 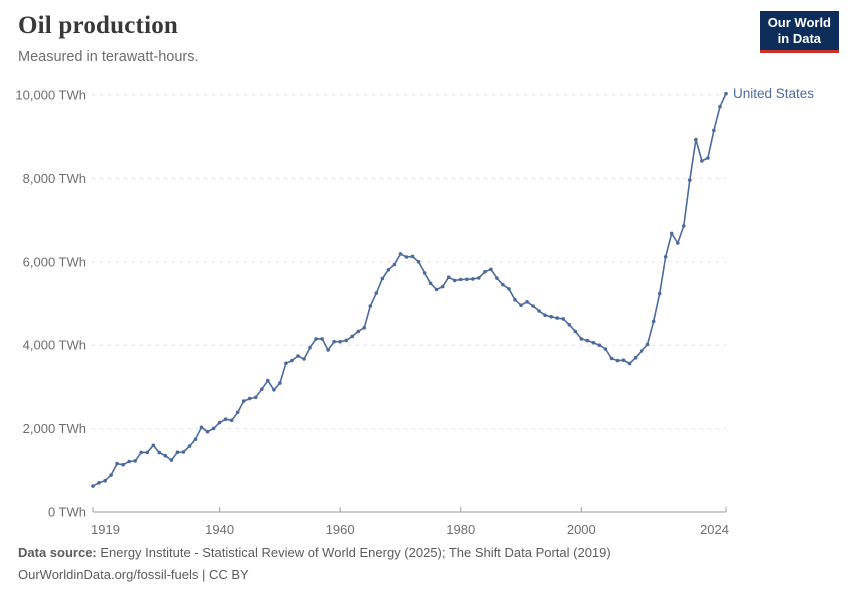 I want to click on data-source-label: Data source:, so click(x=57, y=552).